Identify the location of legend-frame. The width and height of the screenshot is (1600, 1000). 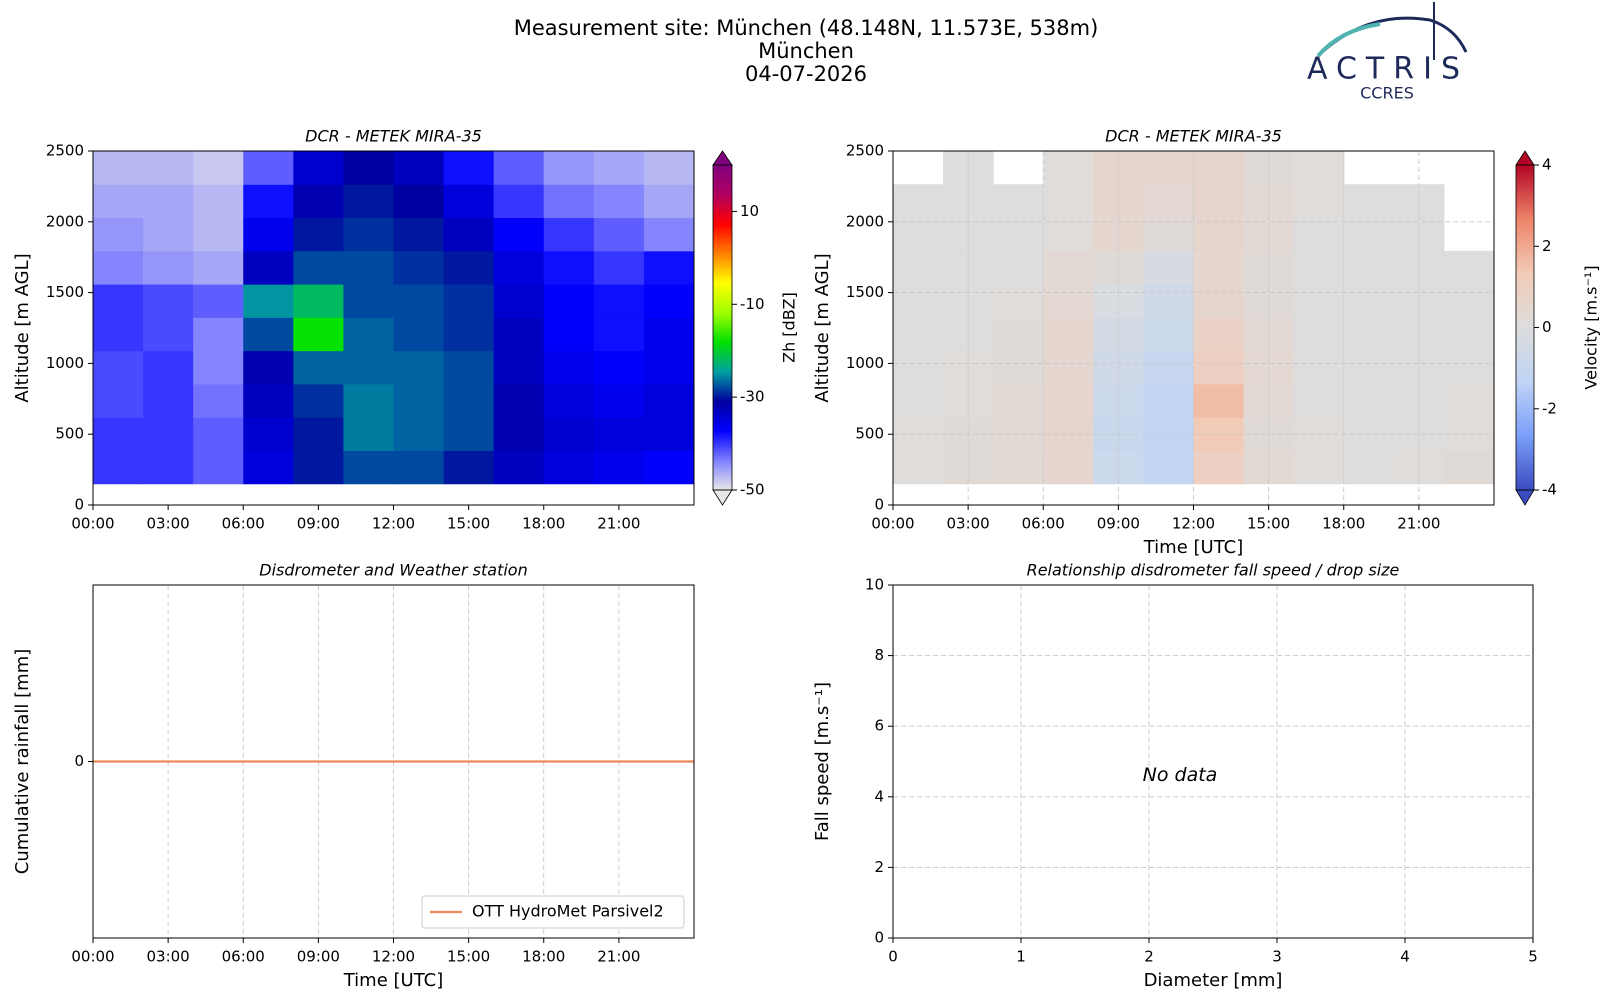
(553, 912).